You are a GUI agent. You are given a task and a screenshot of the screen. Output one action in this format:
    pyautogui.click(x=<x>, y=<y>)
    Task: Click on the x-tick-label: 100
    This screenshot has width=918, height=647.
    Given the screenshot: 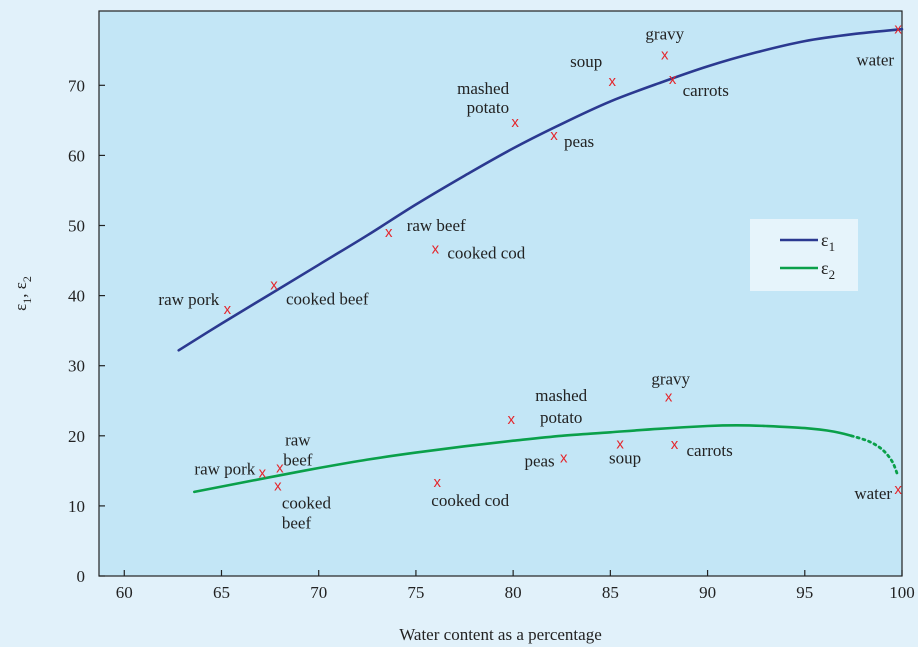 What is the action you would take?
    pyautogui.click(x=902, y=592)
    